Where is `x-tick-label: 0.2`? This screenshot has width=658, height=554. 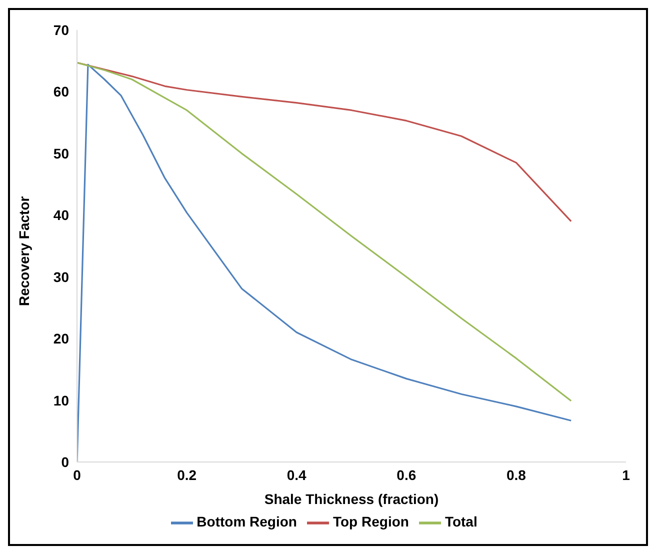
x-tick-label: 0.2 is located at coordinates (187, 474).